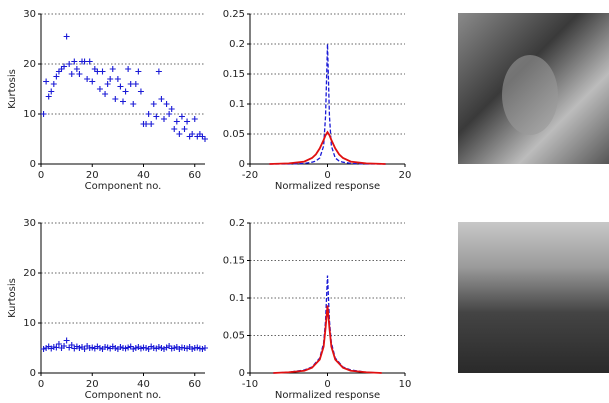 This screenshot has width=609, height=403. What do you see at coordinates (123, 186) in the screenshot?
I see `x-axis-label: Component no.` at bounding box center [123, 186].